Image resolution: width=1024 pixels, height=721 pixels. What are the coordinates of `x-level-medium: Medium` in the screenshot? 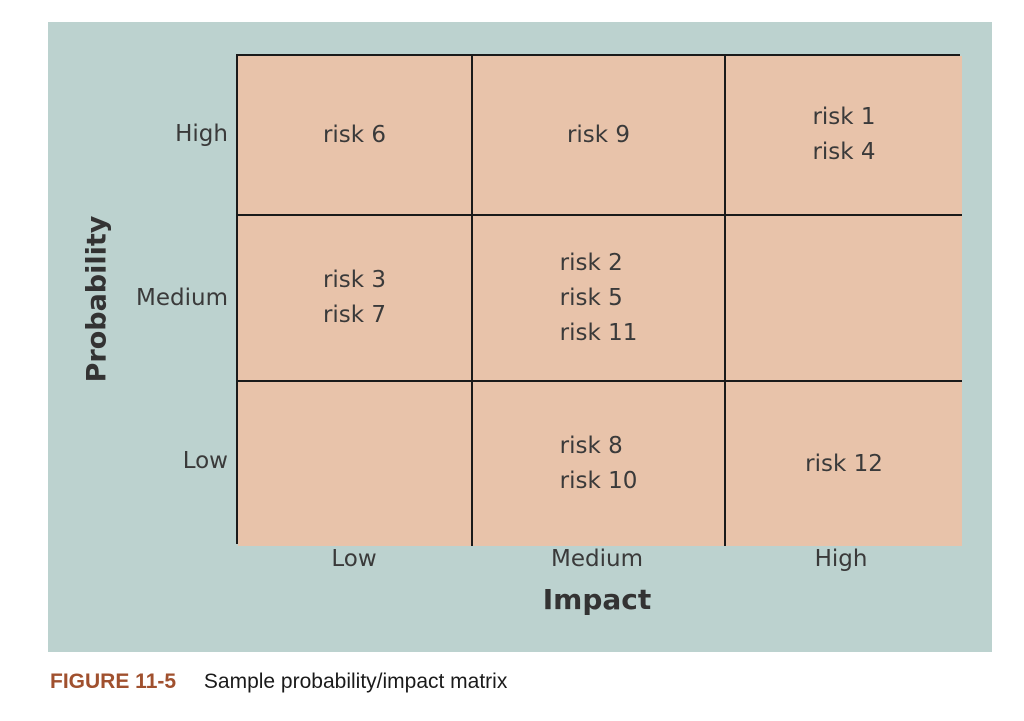 It's located at (597, 559).